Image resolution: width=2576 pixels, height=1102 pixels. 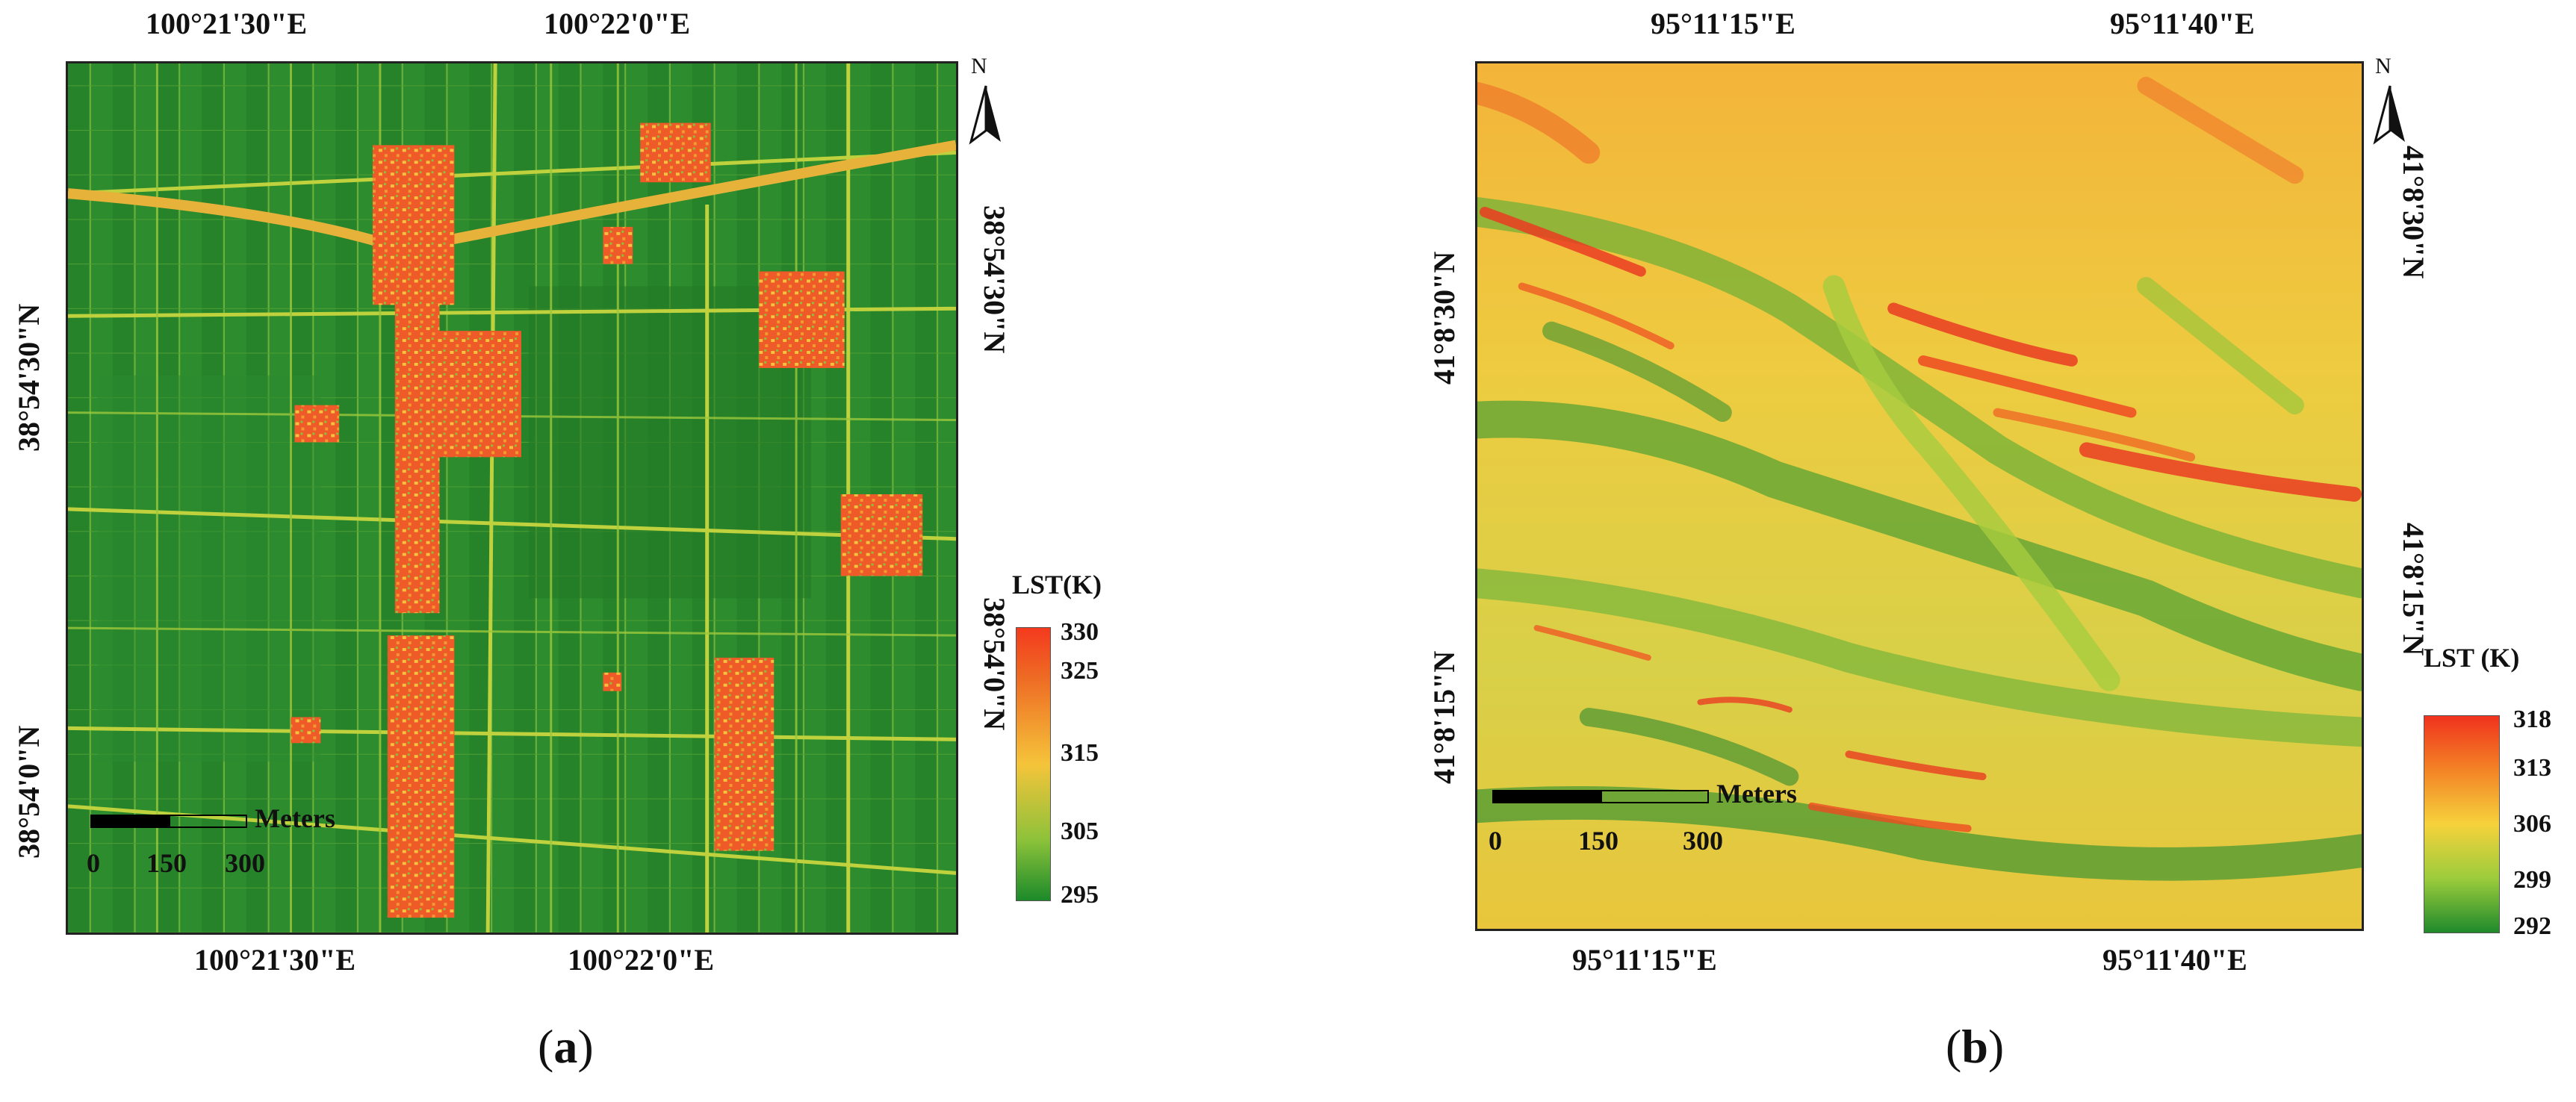 What do you see at coordinates (2532, 824) in the screenshot?
I see `legend-value-306: 306` at bounding box center [2532, 824].